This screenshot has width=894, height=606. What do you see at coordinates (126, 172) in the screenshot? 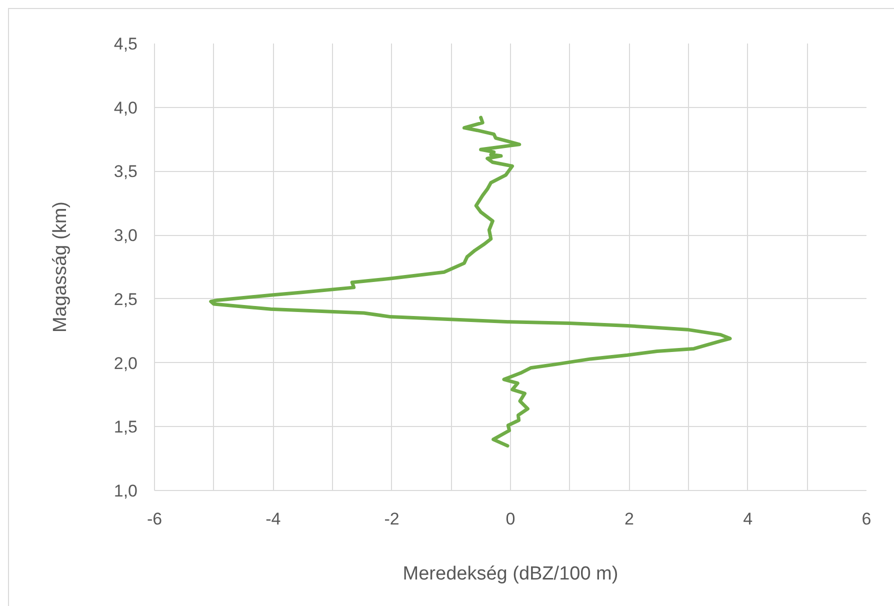
I see `y-tick-label: 3,5` at bounding box center [126, 172].